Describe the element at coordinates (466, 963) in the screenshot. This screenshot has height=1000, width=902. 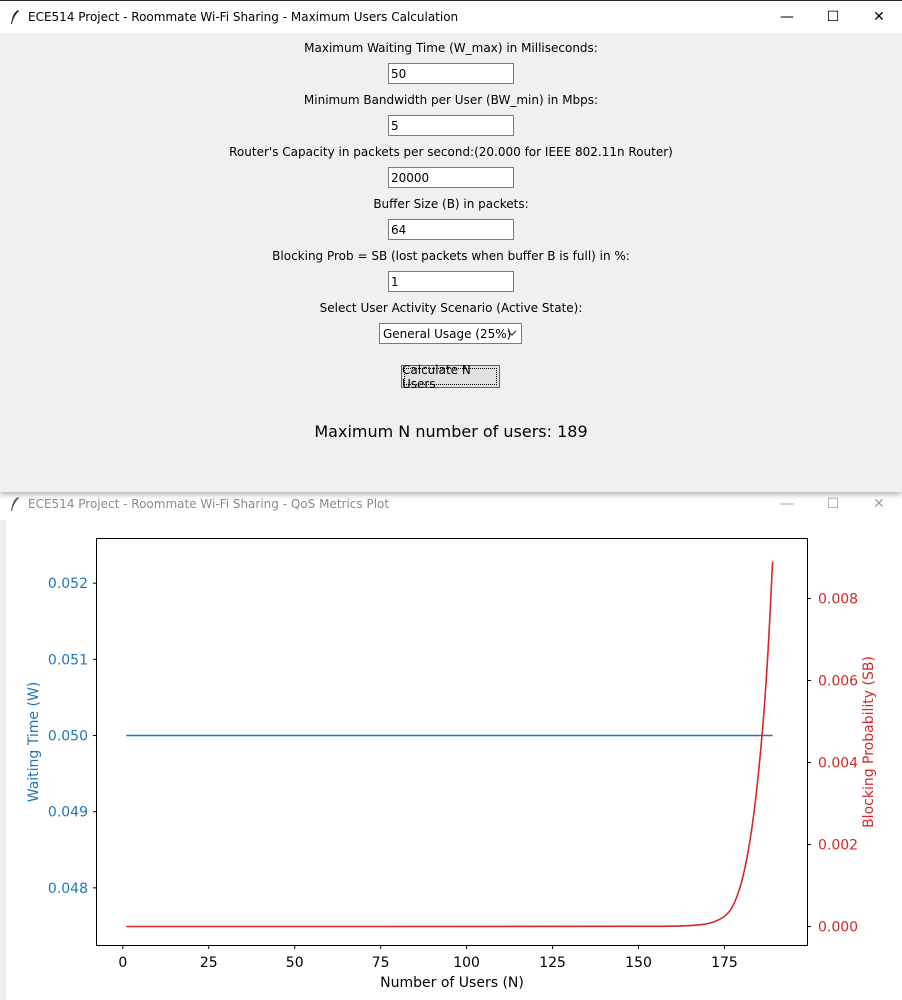
I see `x-tick-label-4: 100` at that location.